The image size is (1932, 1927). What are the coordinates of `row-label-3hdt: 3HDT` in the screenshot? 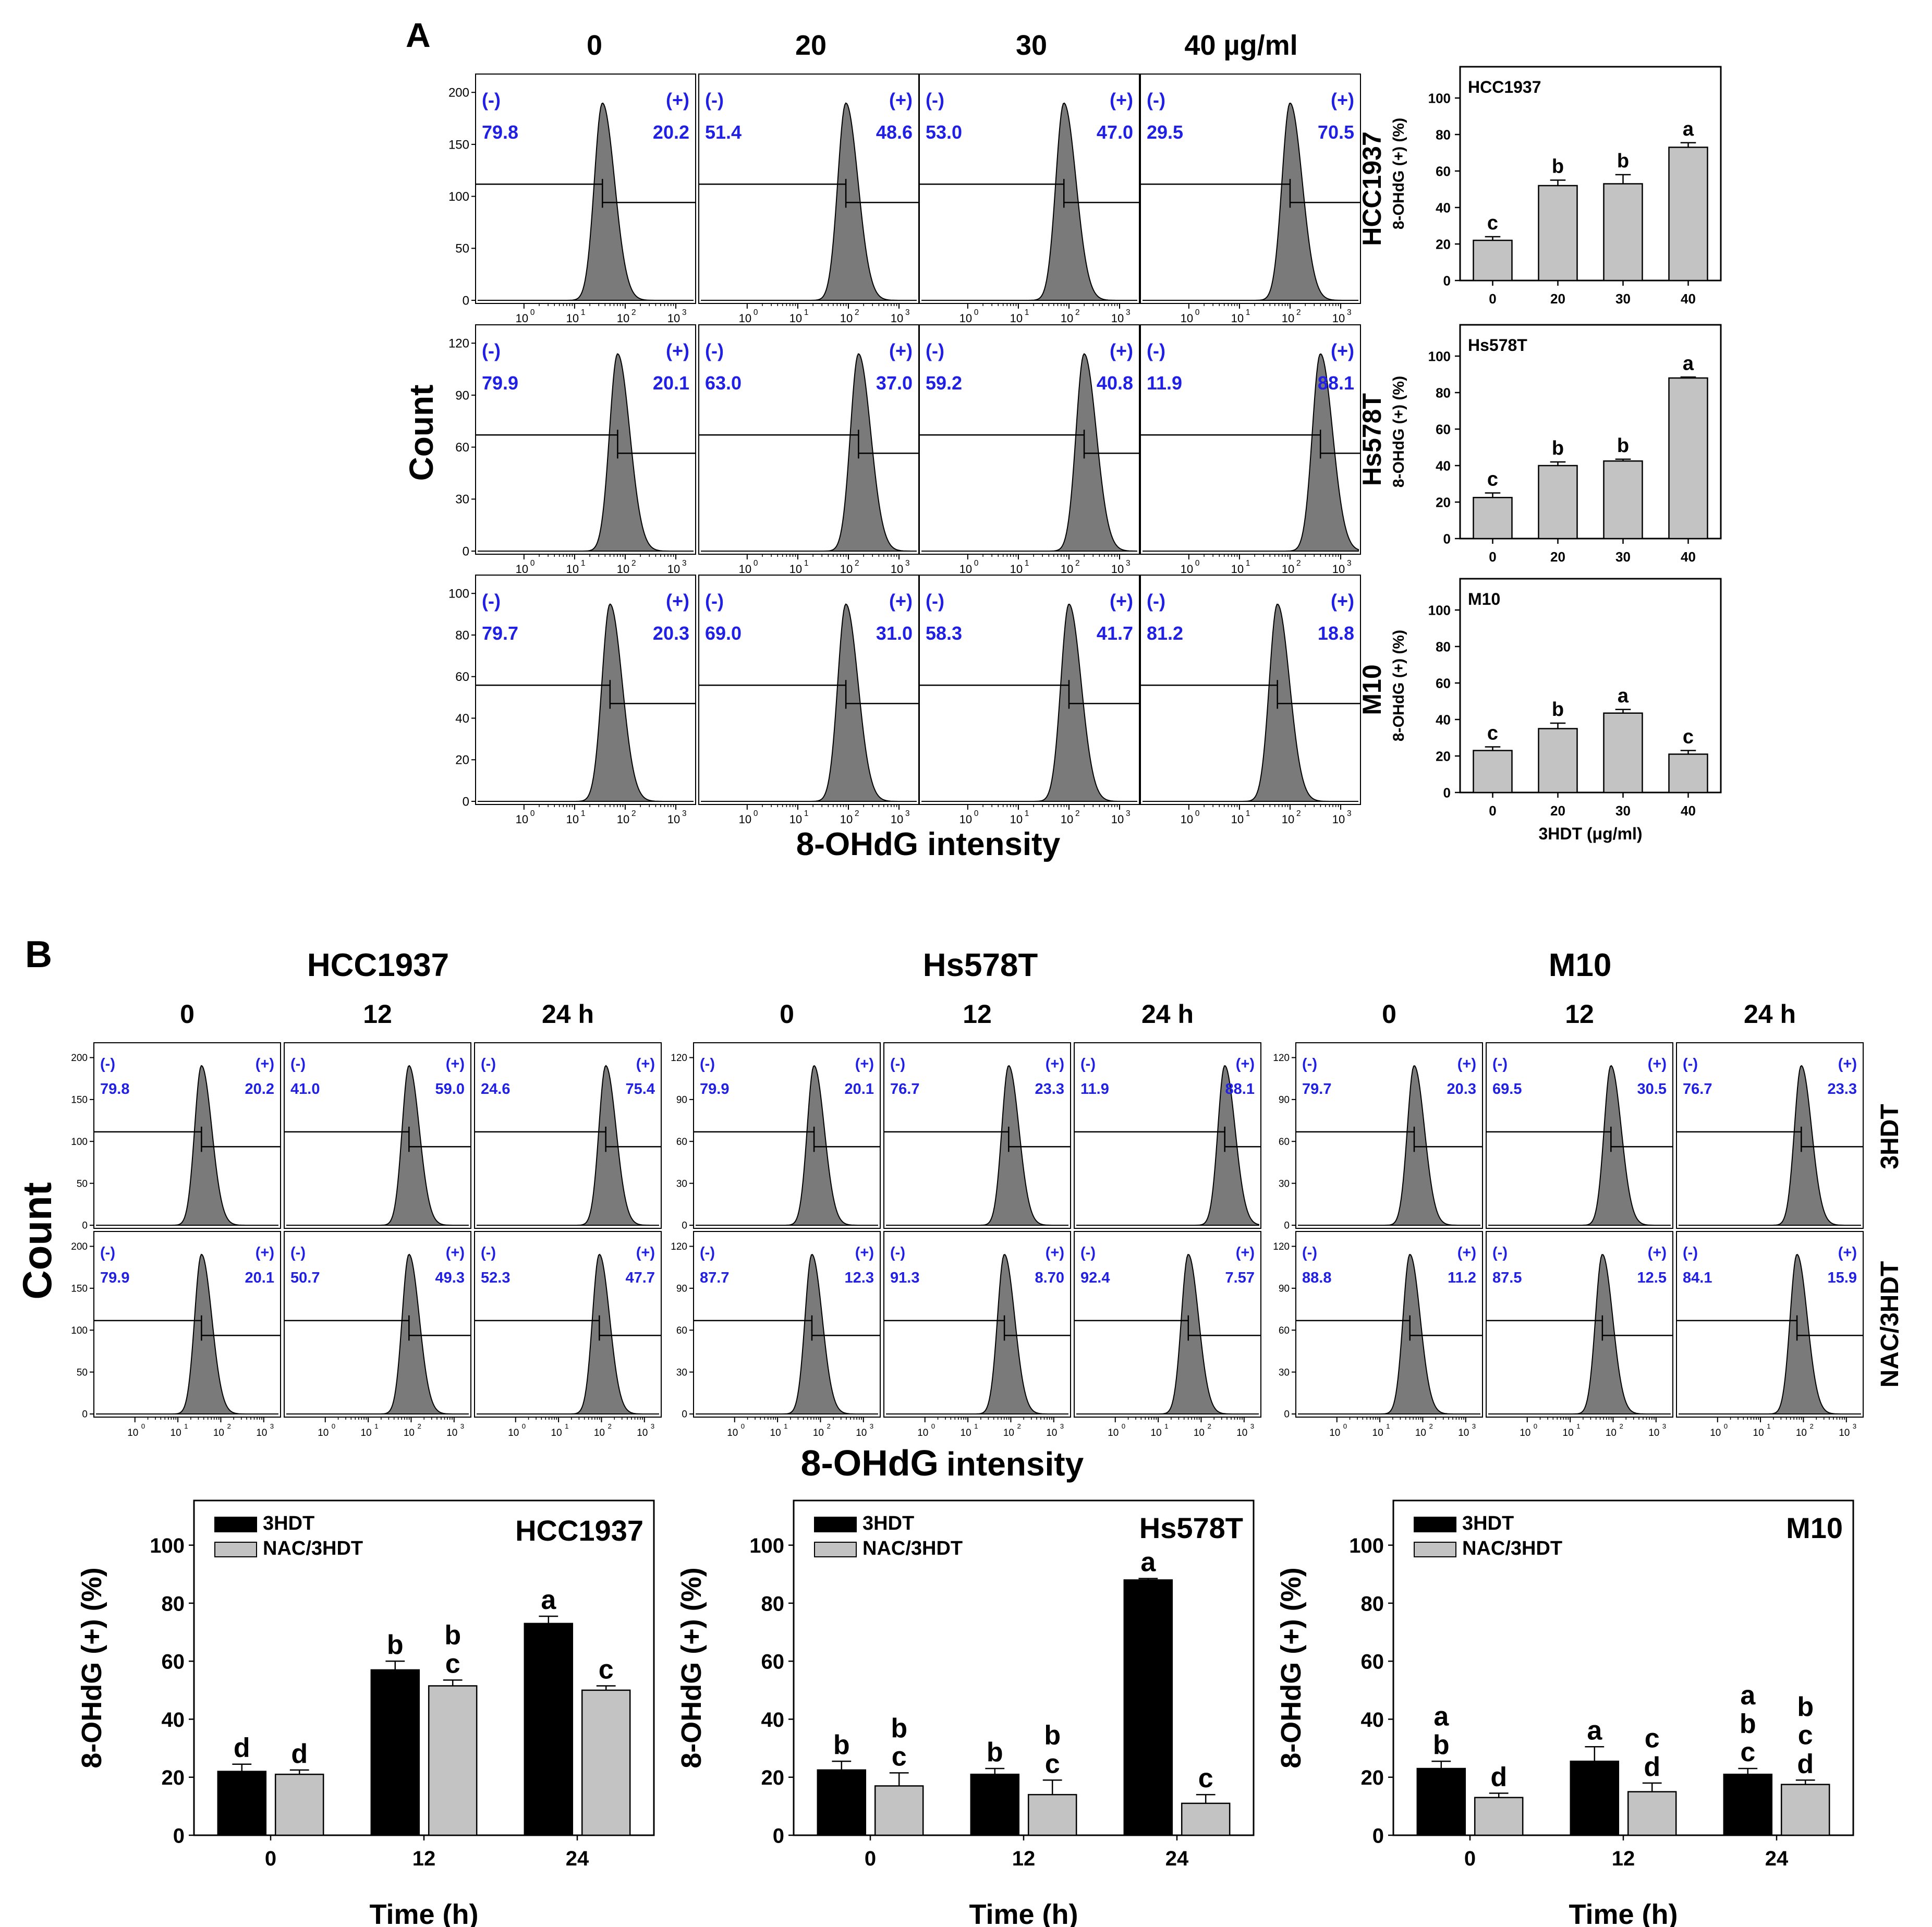 It's located at (1890, 1136).